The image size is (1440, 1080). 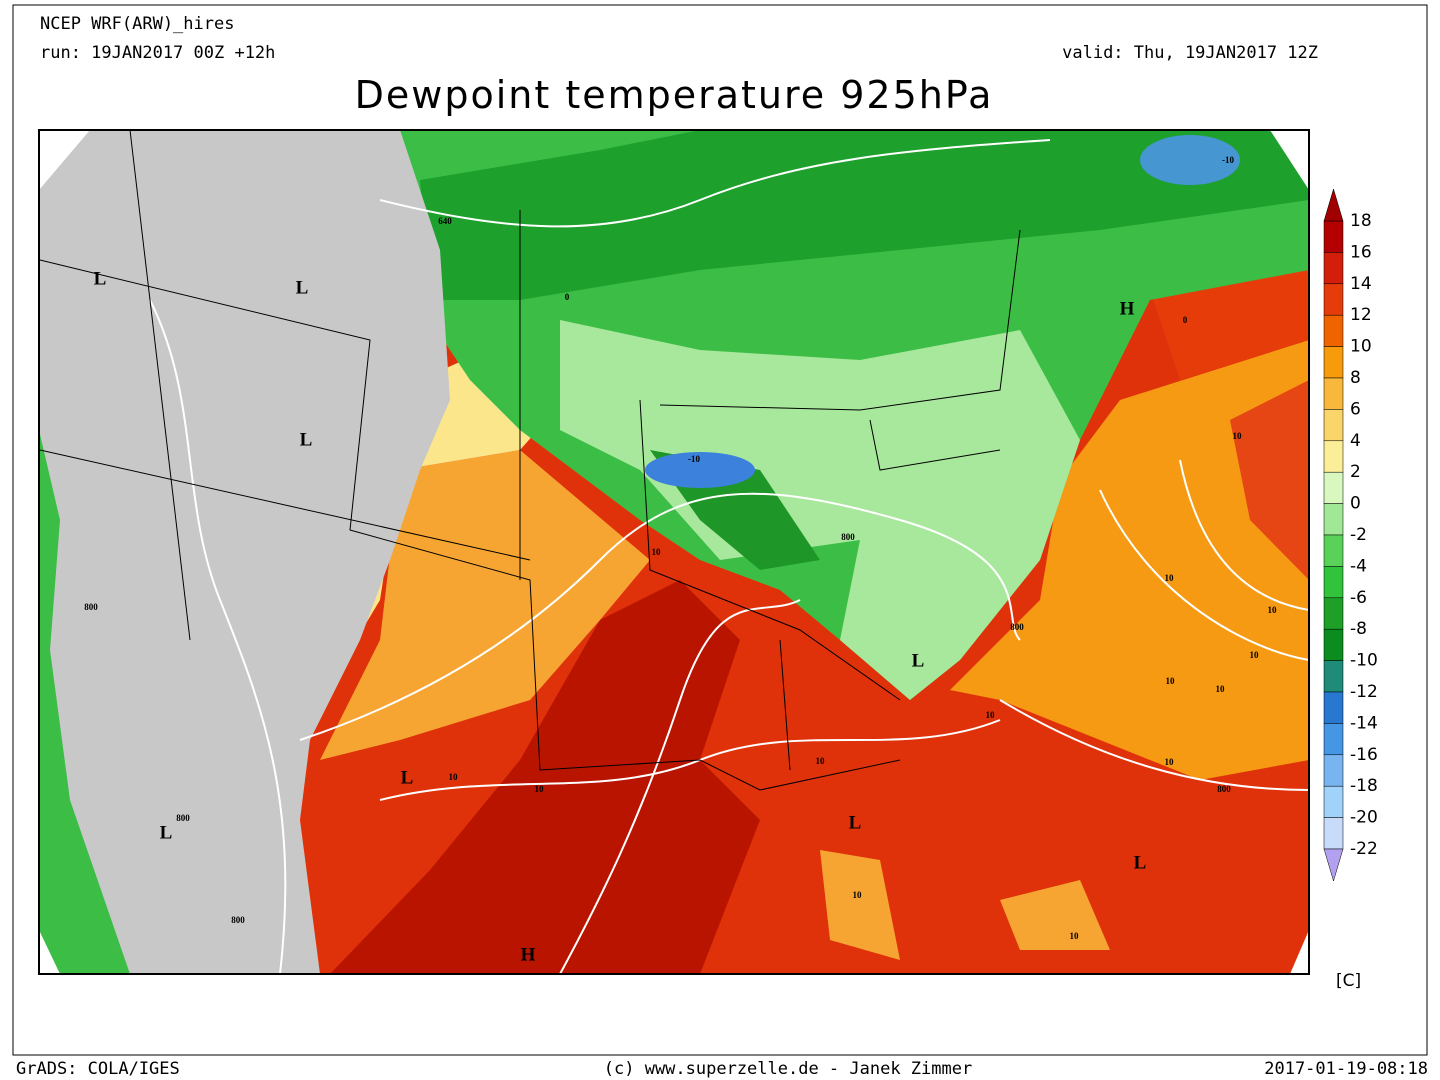 What do you see at coordinates (1358, 629) in the screenshot?
I see `colorbar-label: -8` at bounding box center [1358, 629].